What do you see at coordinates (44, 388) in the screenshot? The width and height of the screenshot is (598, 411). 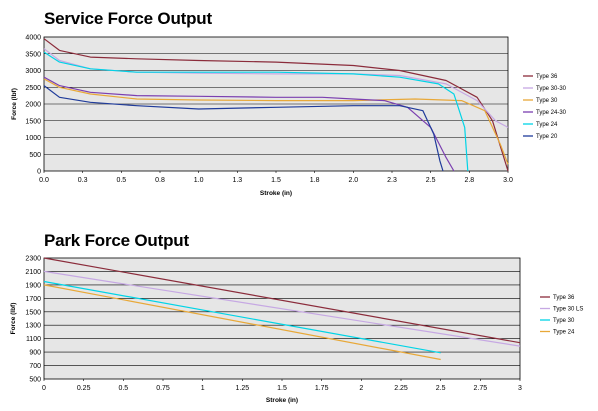 I see `park-x-tick-label: 0` at bounding box center [44, 388].